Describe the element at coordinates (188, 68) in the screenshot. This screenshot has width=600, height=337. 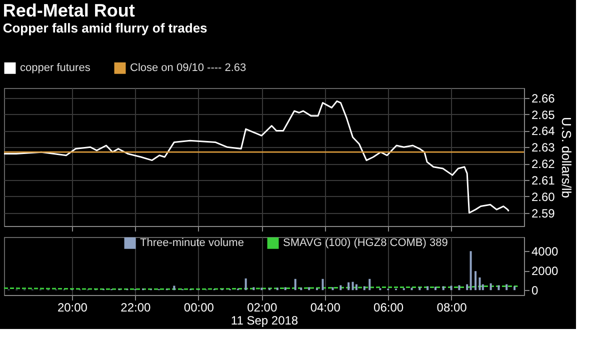
I see `legend-label: Close on 09/10 ---- 2.63` at that location.